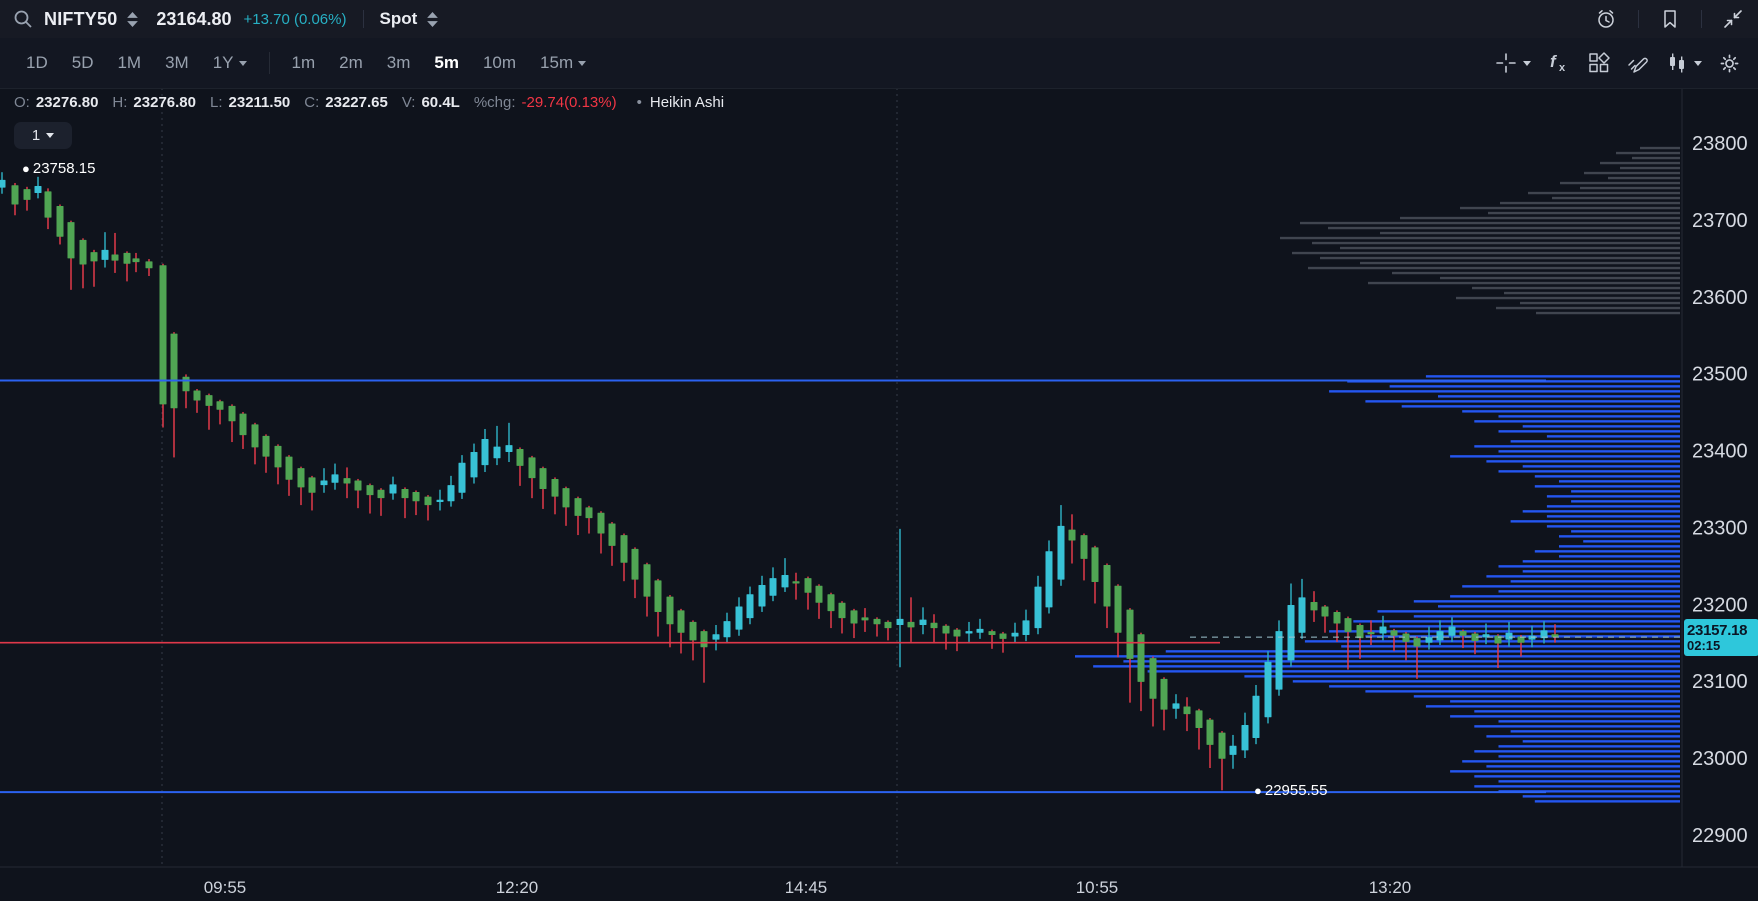 This screenshot has width=1758, height=901. What do you see at coordinates (879, 63) in the screenshot?
I see `chart-toolbar: 1D 5D 1M 3M 1Y 1m 2m 3m 5m 10m 15m f x` at bounding box center [879, 63].